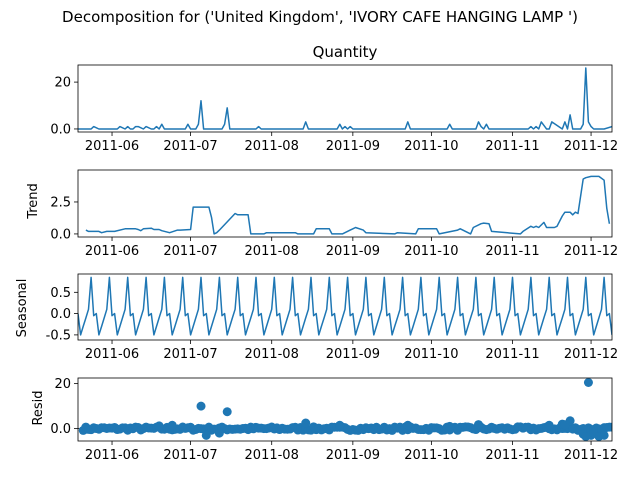 The height and width of the screenshot is (480, 640). Describe the element at coordinates (38, 407) in the screenshot. I see `resid-axis-label: Resid` at that location.